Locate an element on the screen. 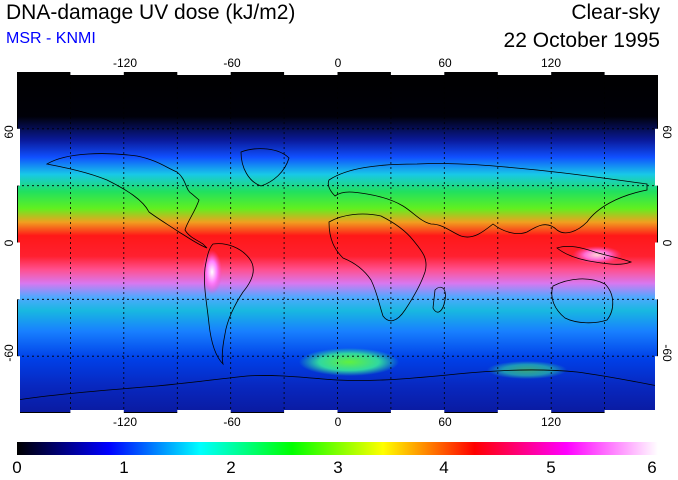 Image resolution: width=678 pixels, height=480 pixels. lon-label-bottom: -60 is located at coordinates (232, 422).